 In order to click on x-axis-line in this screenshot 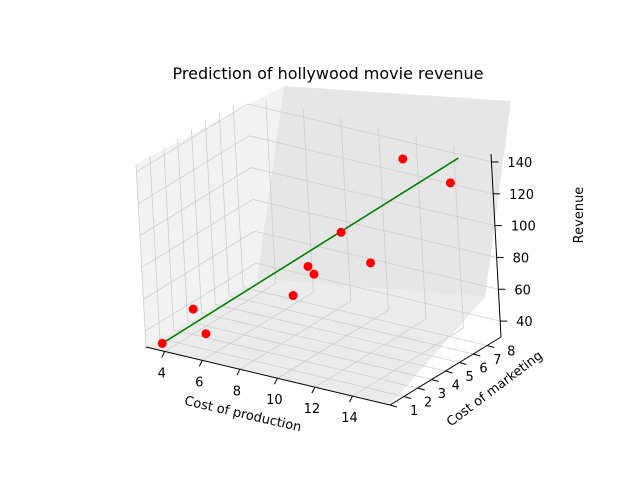, I will do `click(268, 376)`.